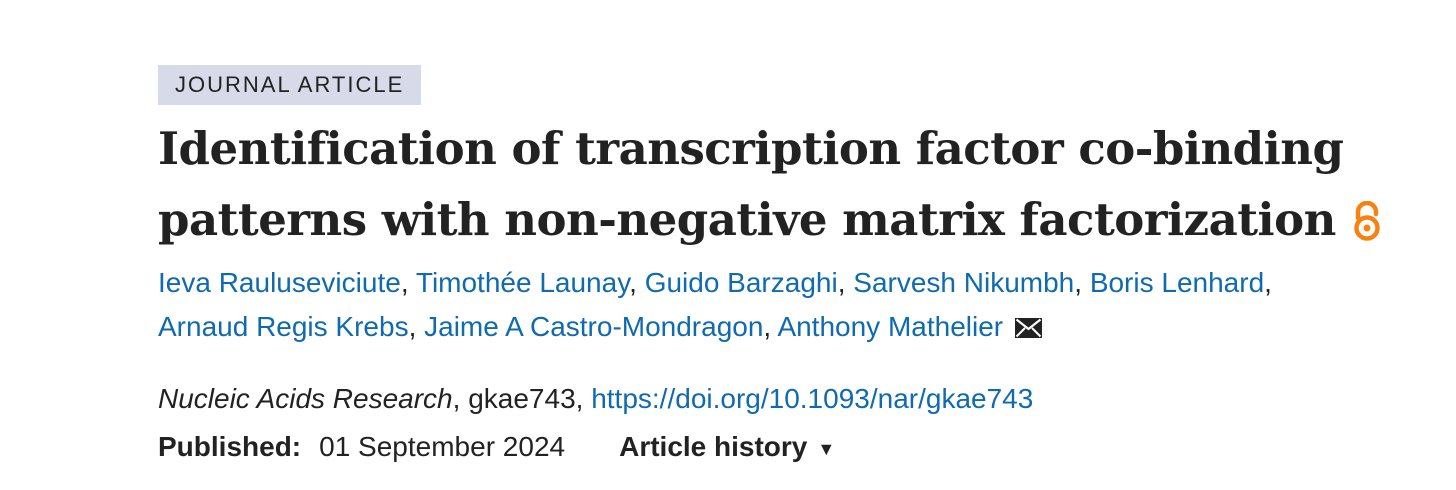  What do you see at coordinates (826, 449) in the screenshot?
I see `caret-down-icon: ▼` at bounding box center [826, 449].